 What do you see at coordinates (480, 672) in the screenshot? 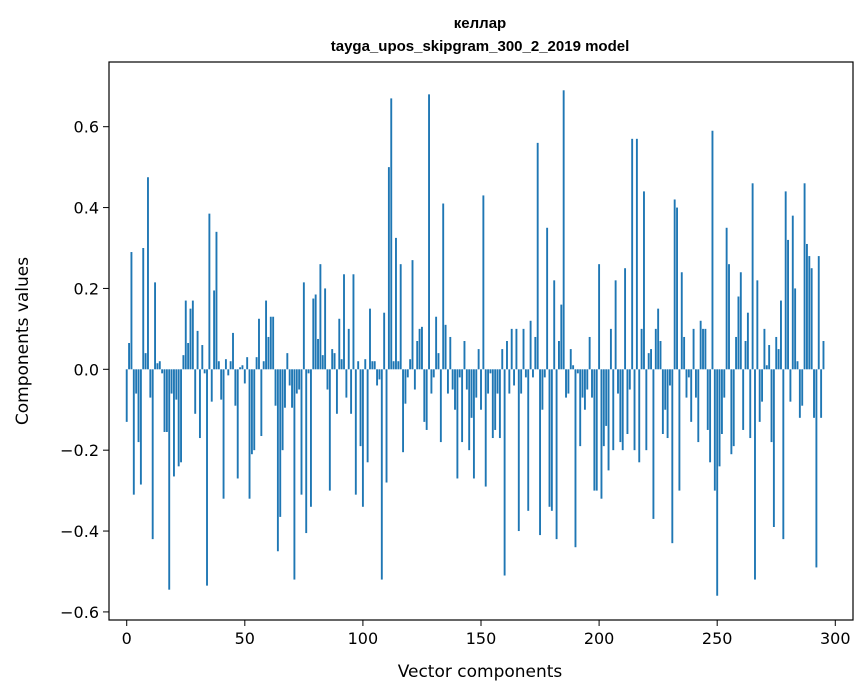
I see `x-axis-label: Vector components` at bounding box center [480, 672].